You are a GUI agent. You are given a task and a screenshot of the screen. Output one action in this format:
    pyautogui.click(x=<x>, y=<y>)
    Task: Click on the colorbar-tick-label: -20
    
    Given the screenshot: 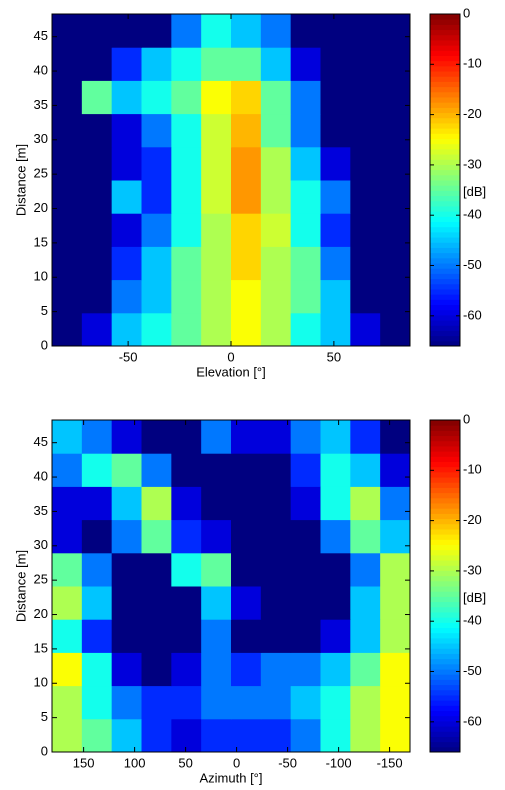 What is the action you would take?
    pyautogui.click(x=472, y=113)
    